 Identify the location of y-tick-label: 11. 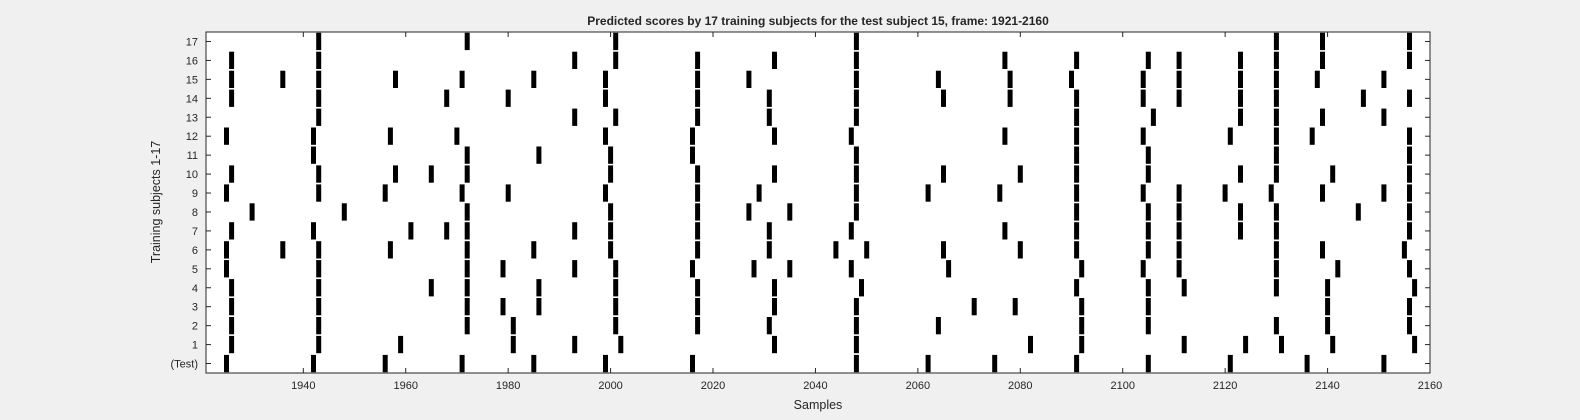
(192, 156).